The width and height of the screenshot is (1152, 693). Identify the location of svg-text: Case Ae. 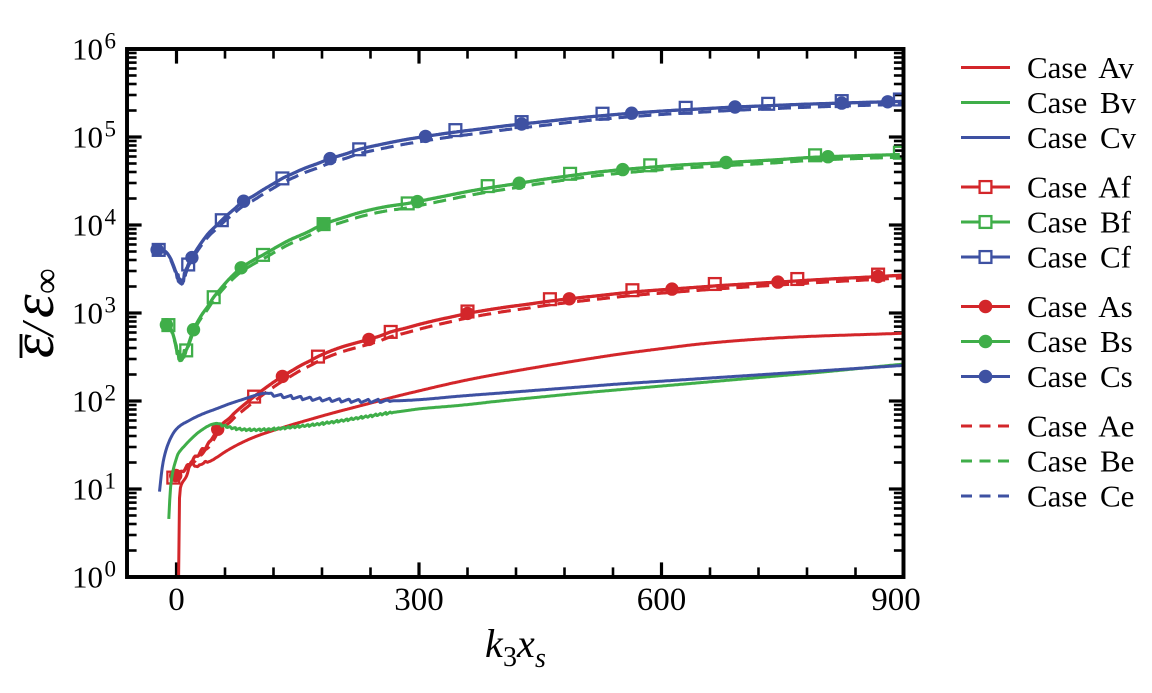
(1080, 426).